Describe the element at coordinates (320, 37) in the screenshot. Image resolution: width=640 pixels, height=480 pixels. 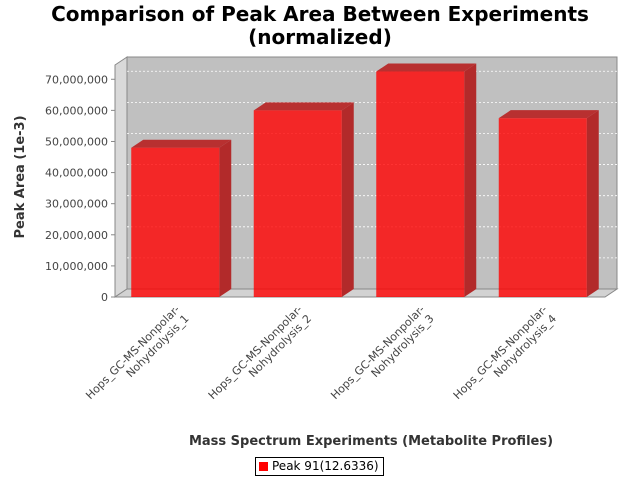
I see `chart-title-line2: (normalized)` at that location.